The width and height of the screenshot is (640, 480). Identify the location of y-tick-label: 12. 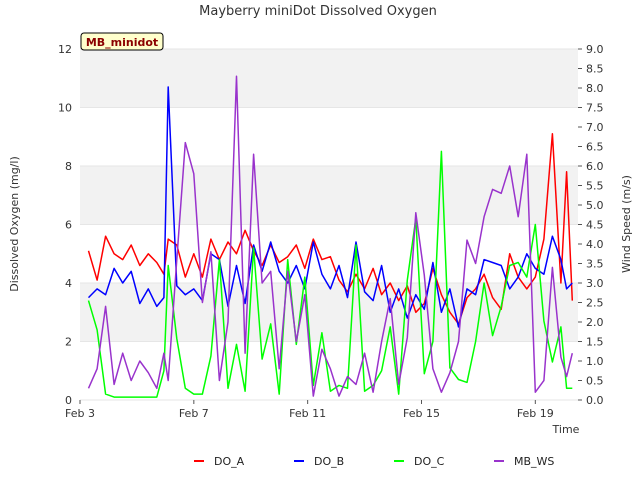
(65, 49).